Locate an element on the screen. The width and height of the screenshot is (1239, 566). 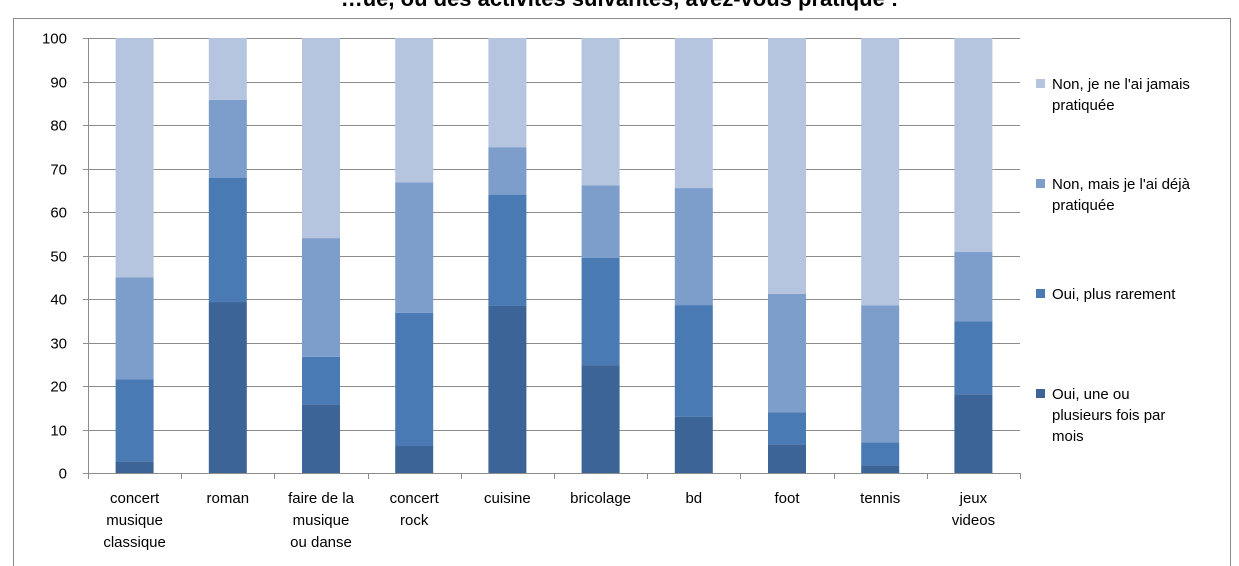
y-tick-label: 100 is located at coordinates (54, 39).